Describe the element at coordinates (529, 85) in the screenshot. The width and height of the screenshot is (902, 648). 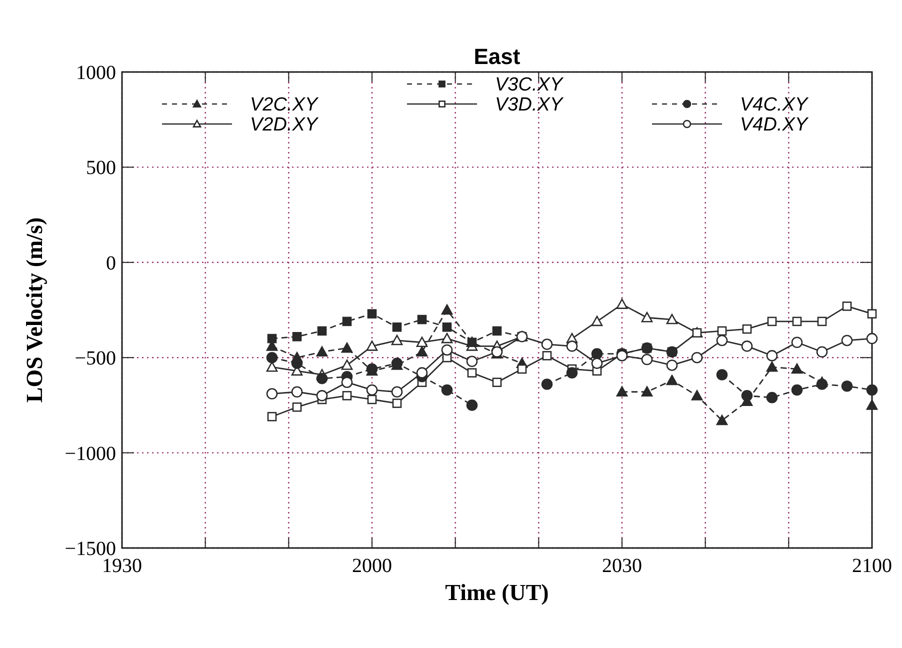
I see `legend-label: V3C.XY` at that location.